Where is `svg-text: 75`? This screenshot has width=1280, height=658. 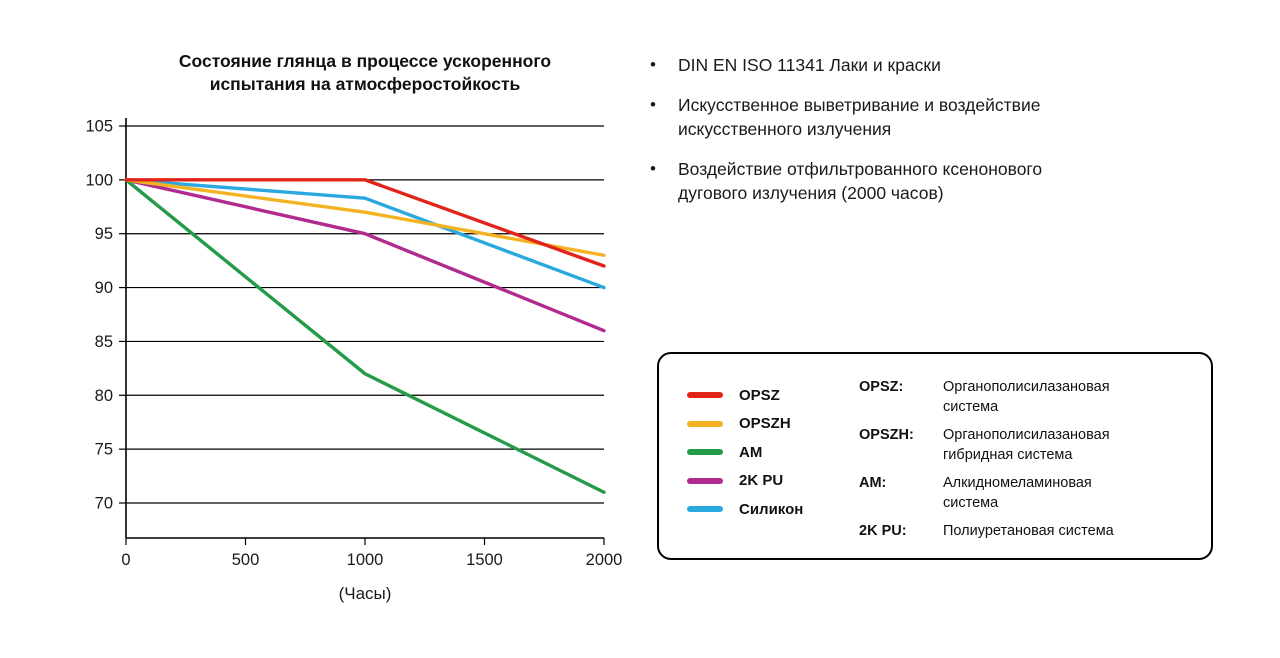 svg-text: 75 is located at coordinates (104, 450).